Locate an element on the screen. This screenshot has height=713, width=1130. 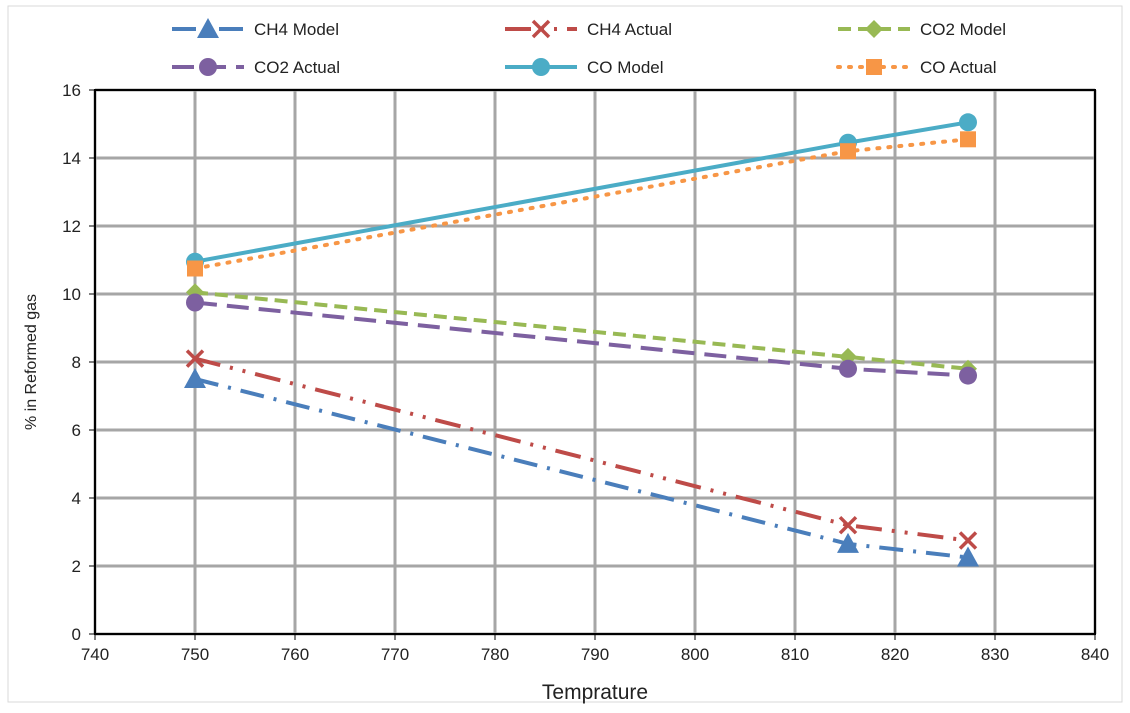
legend-item-ch4-model: CH4 Model is located at coordinates (255, 28).